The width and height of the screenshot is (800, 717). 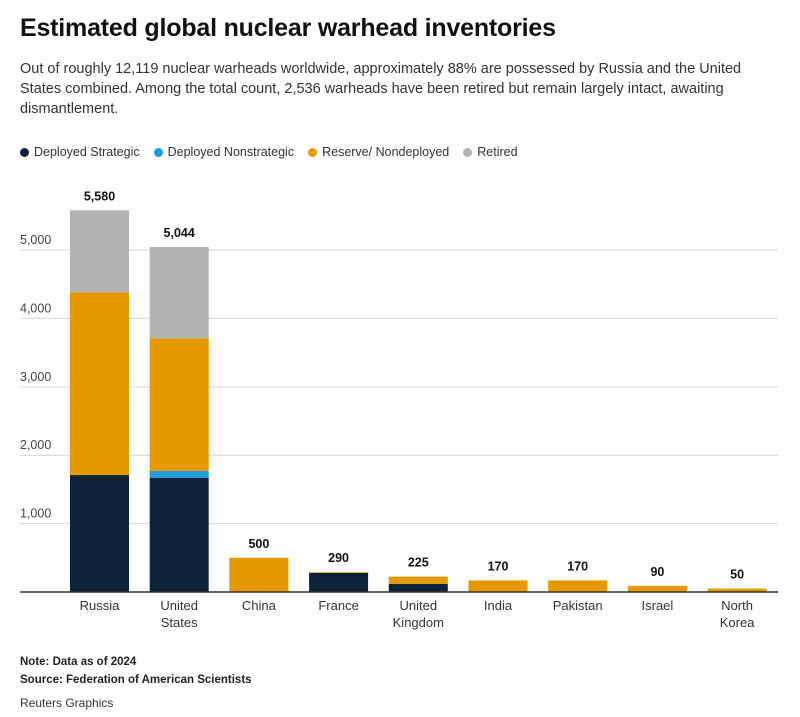 I want to click on legend-swatch-deployed-strategic, so click(x=24, y=152).